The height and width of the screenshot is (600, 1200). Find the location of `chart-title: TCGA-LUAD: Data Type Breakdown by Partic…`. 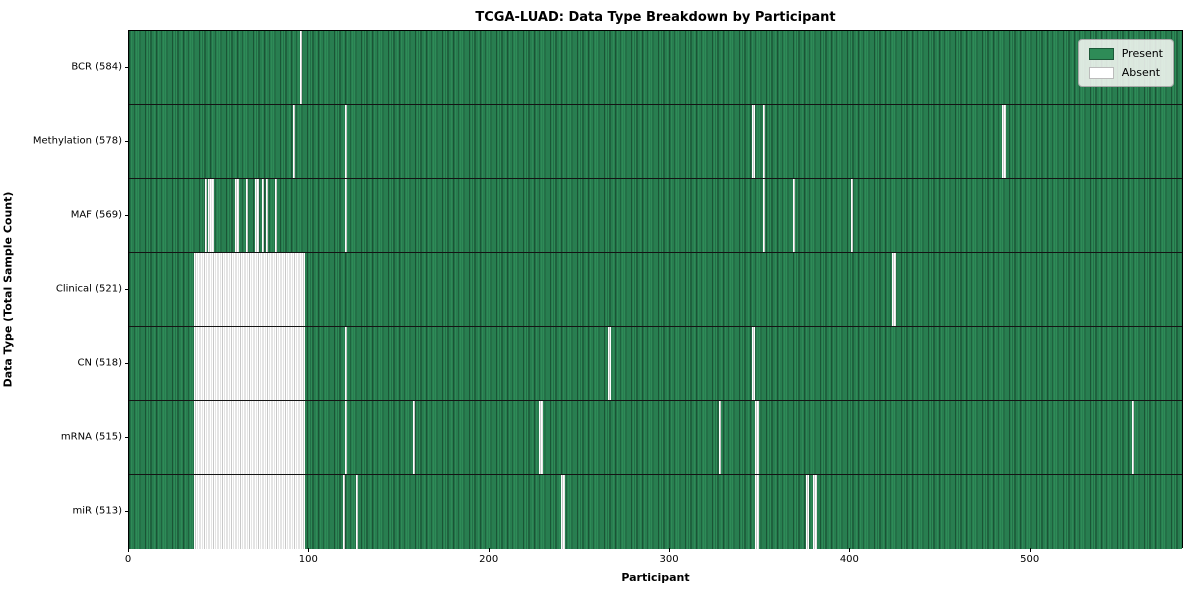

chart-title: TCGA-LUAD: Data Type Breakdown by Partic… is located at coordinates (655, 17).